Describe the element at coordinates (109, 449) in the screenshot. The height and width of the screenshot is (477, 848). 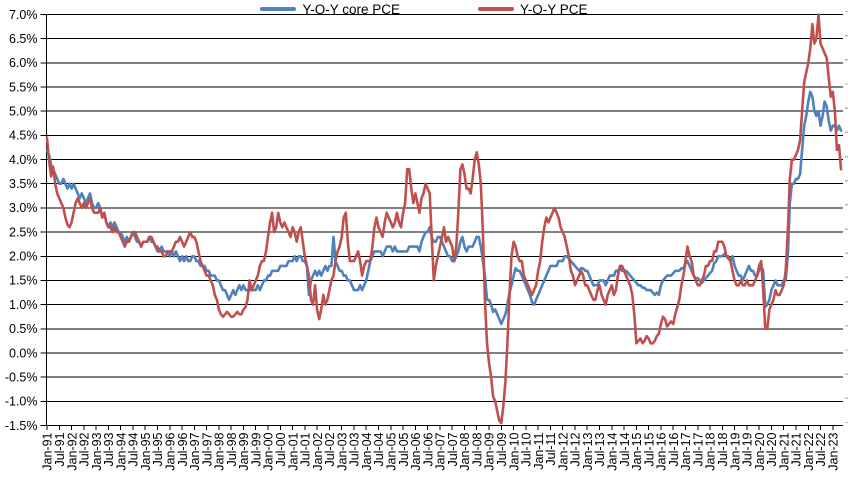
I see `x-tick-label: Jul-93` at that location.